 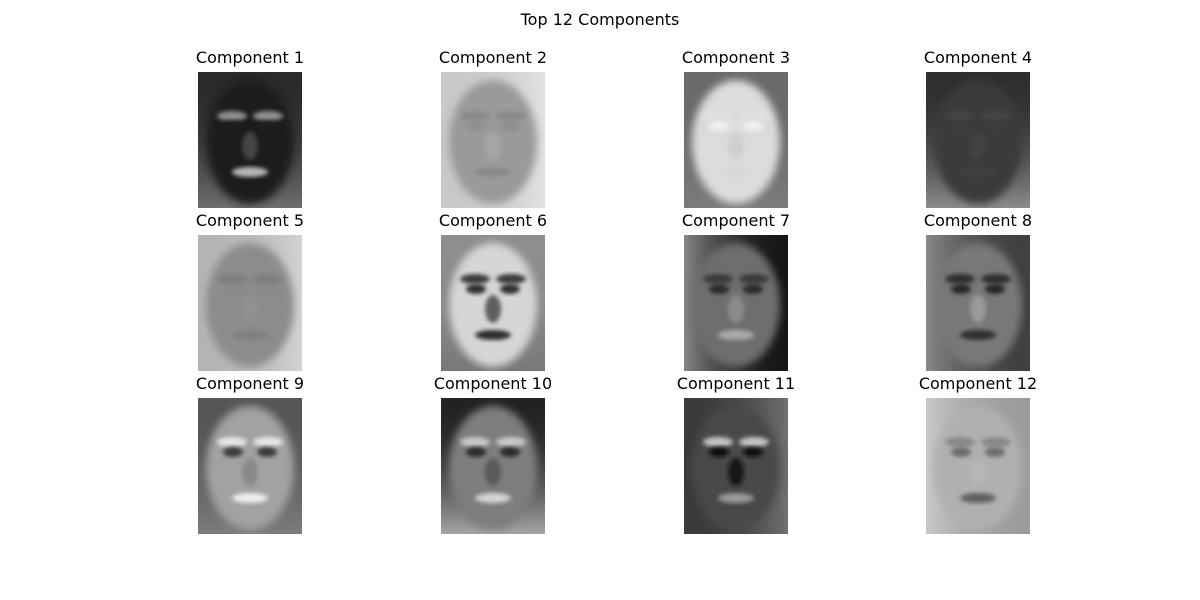 I want to click on component-title: Component 6, so click(x=493, y=220).